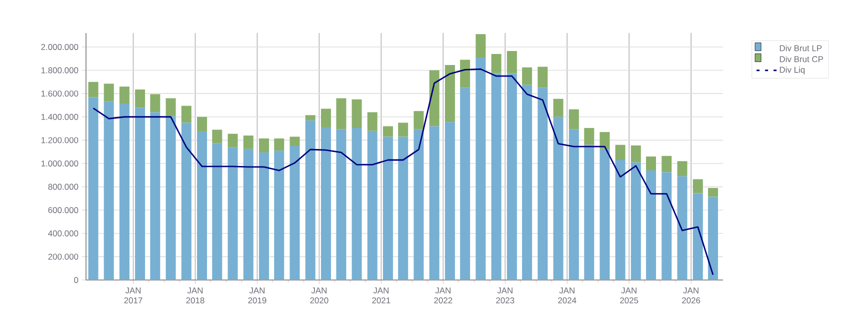  I want to click on legend-label: Div Liq, so click(792, 70).